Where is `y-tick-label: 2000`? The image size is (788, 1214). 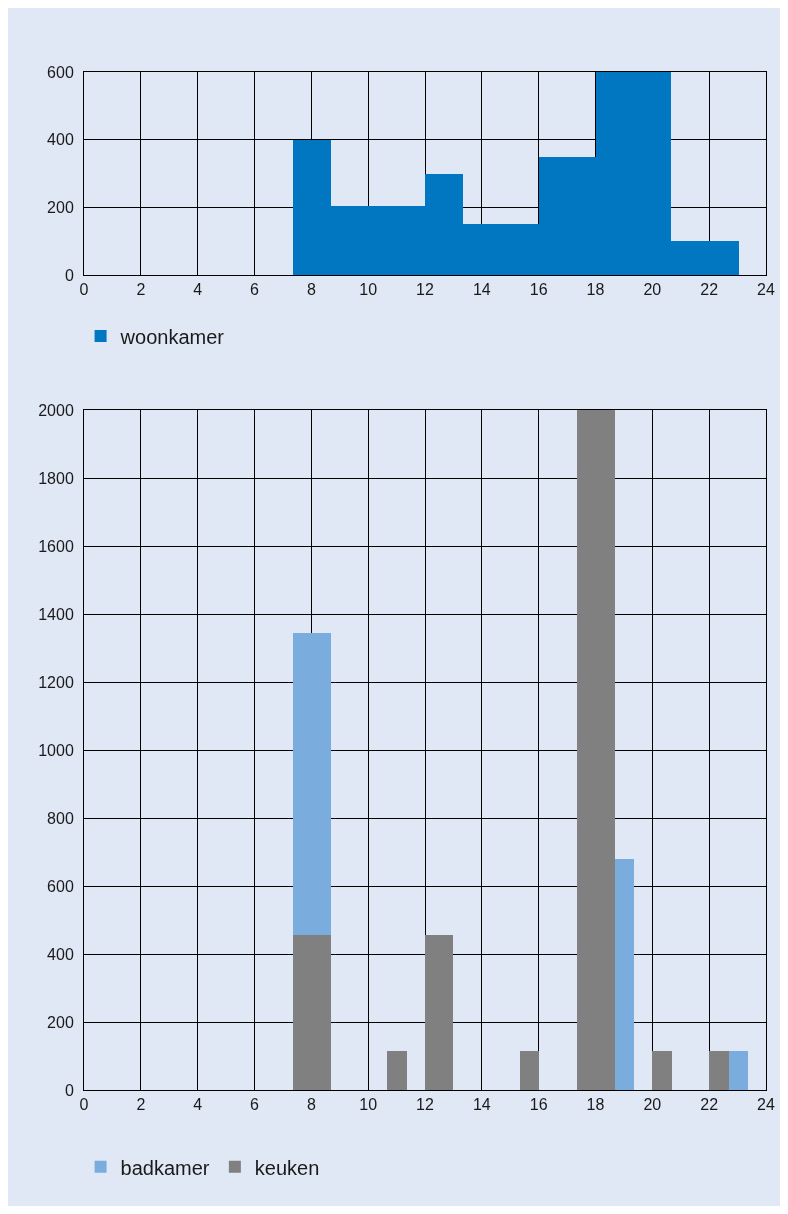
y-tick-label: 2000 is located at coordinates (56, 410).